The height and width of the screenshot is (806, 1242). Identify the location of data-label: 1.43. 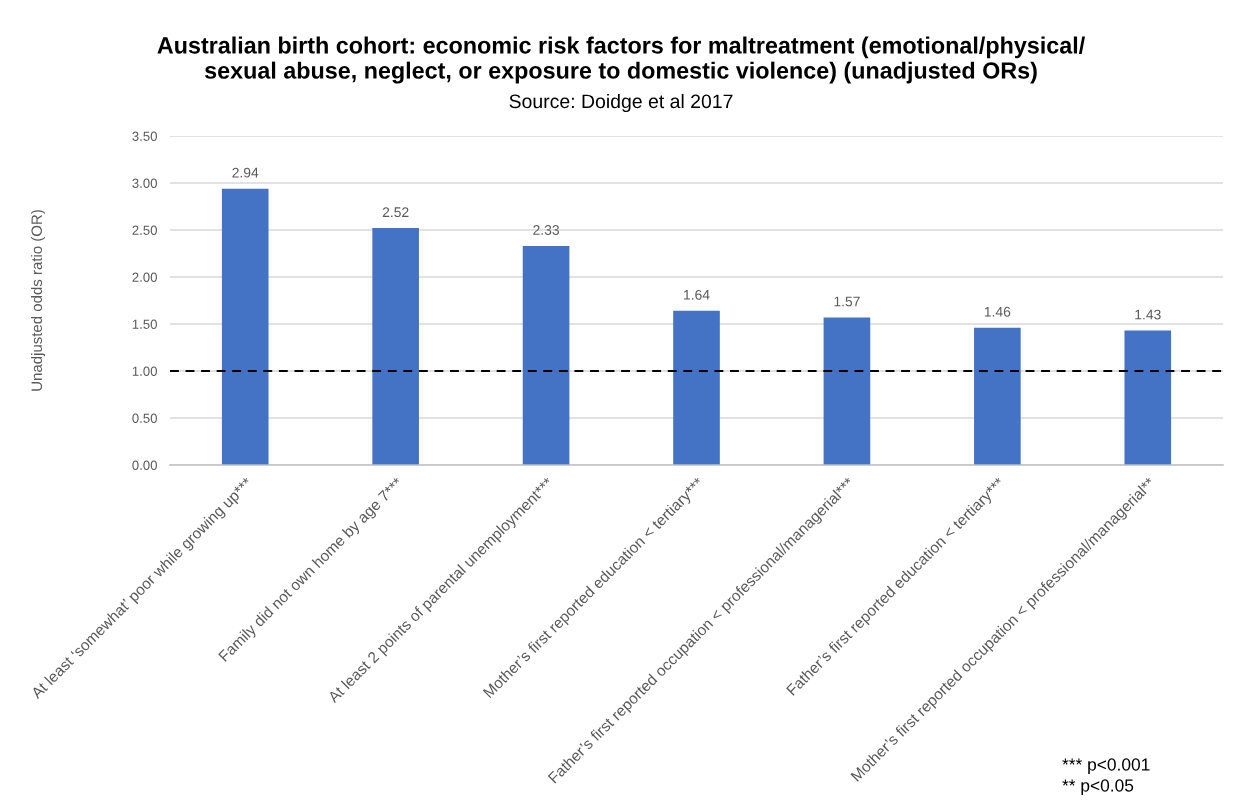
(1148, 314).